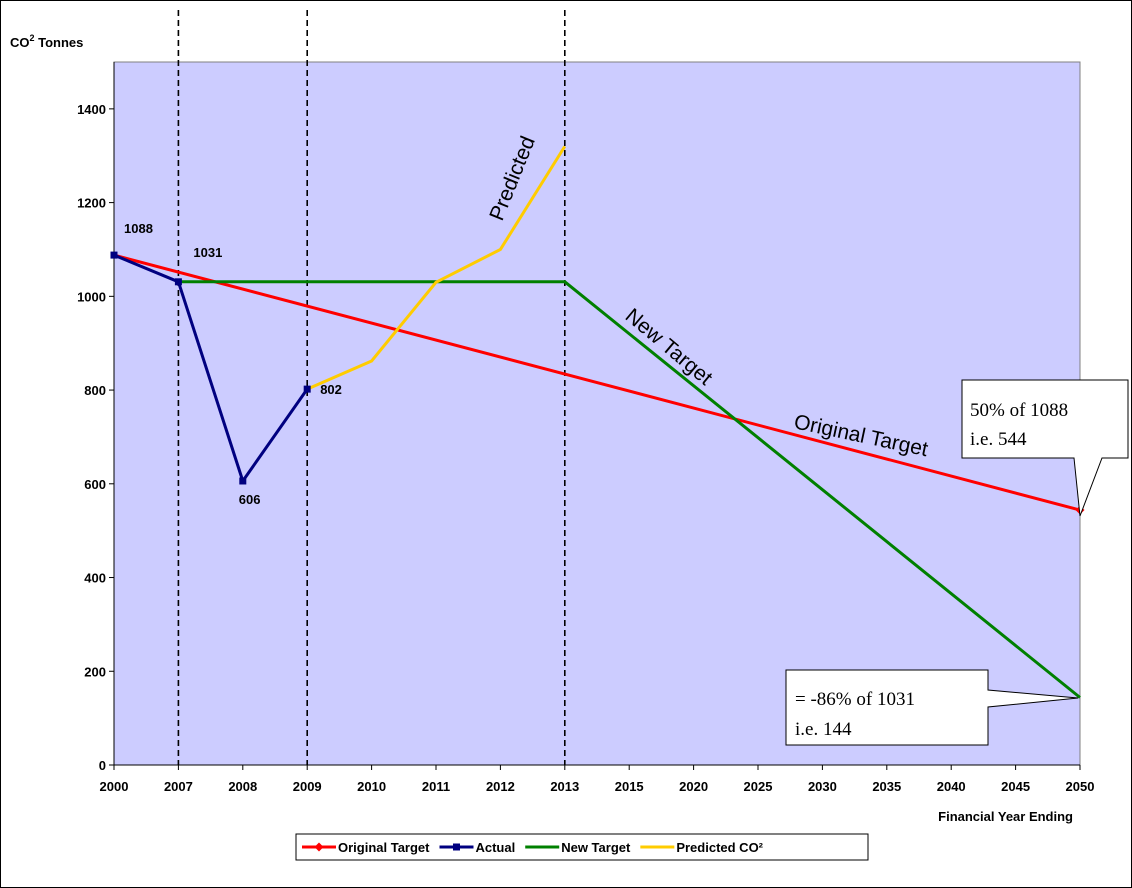  Describe the element at coordinates (371, 786) in the screenshot. I see `x-tick-label: 2010` at that location.